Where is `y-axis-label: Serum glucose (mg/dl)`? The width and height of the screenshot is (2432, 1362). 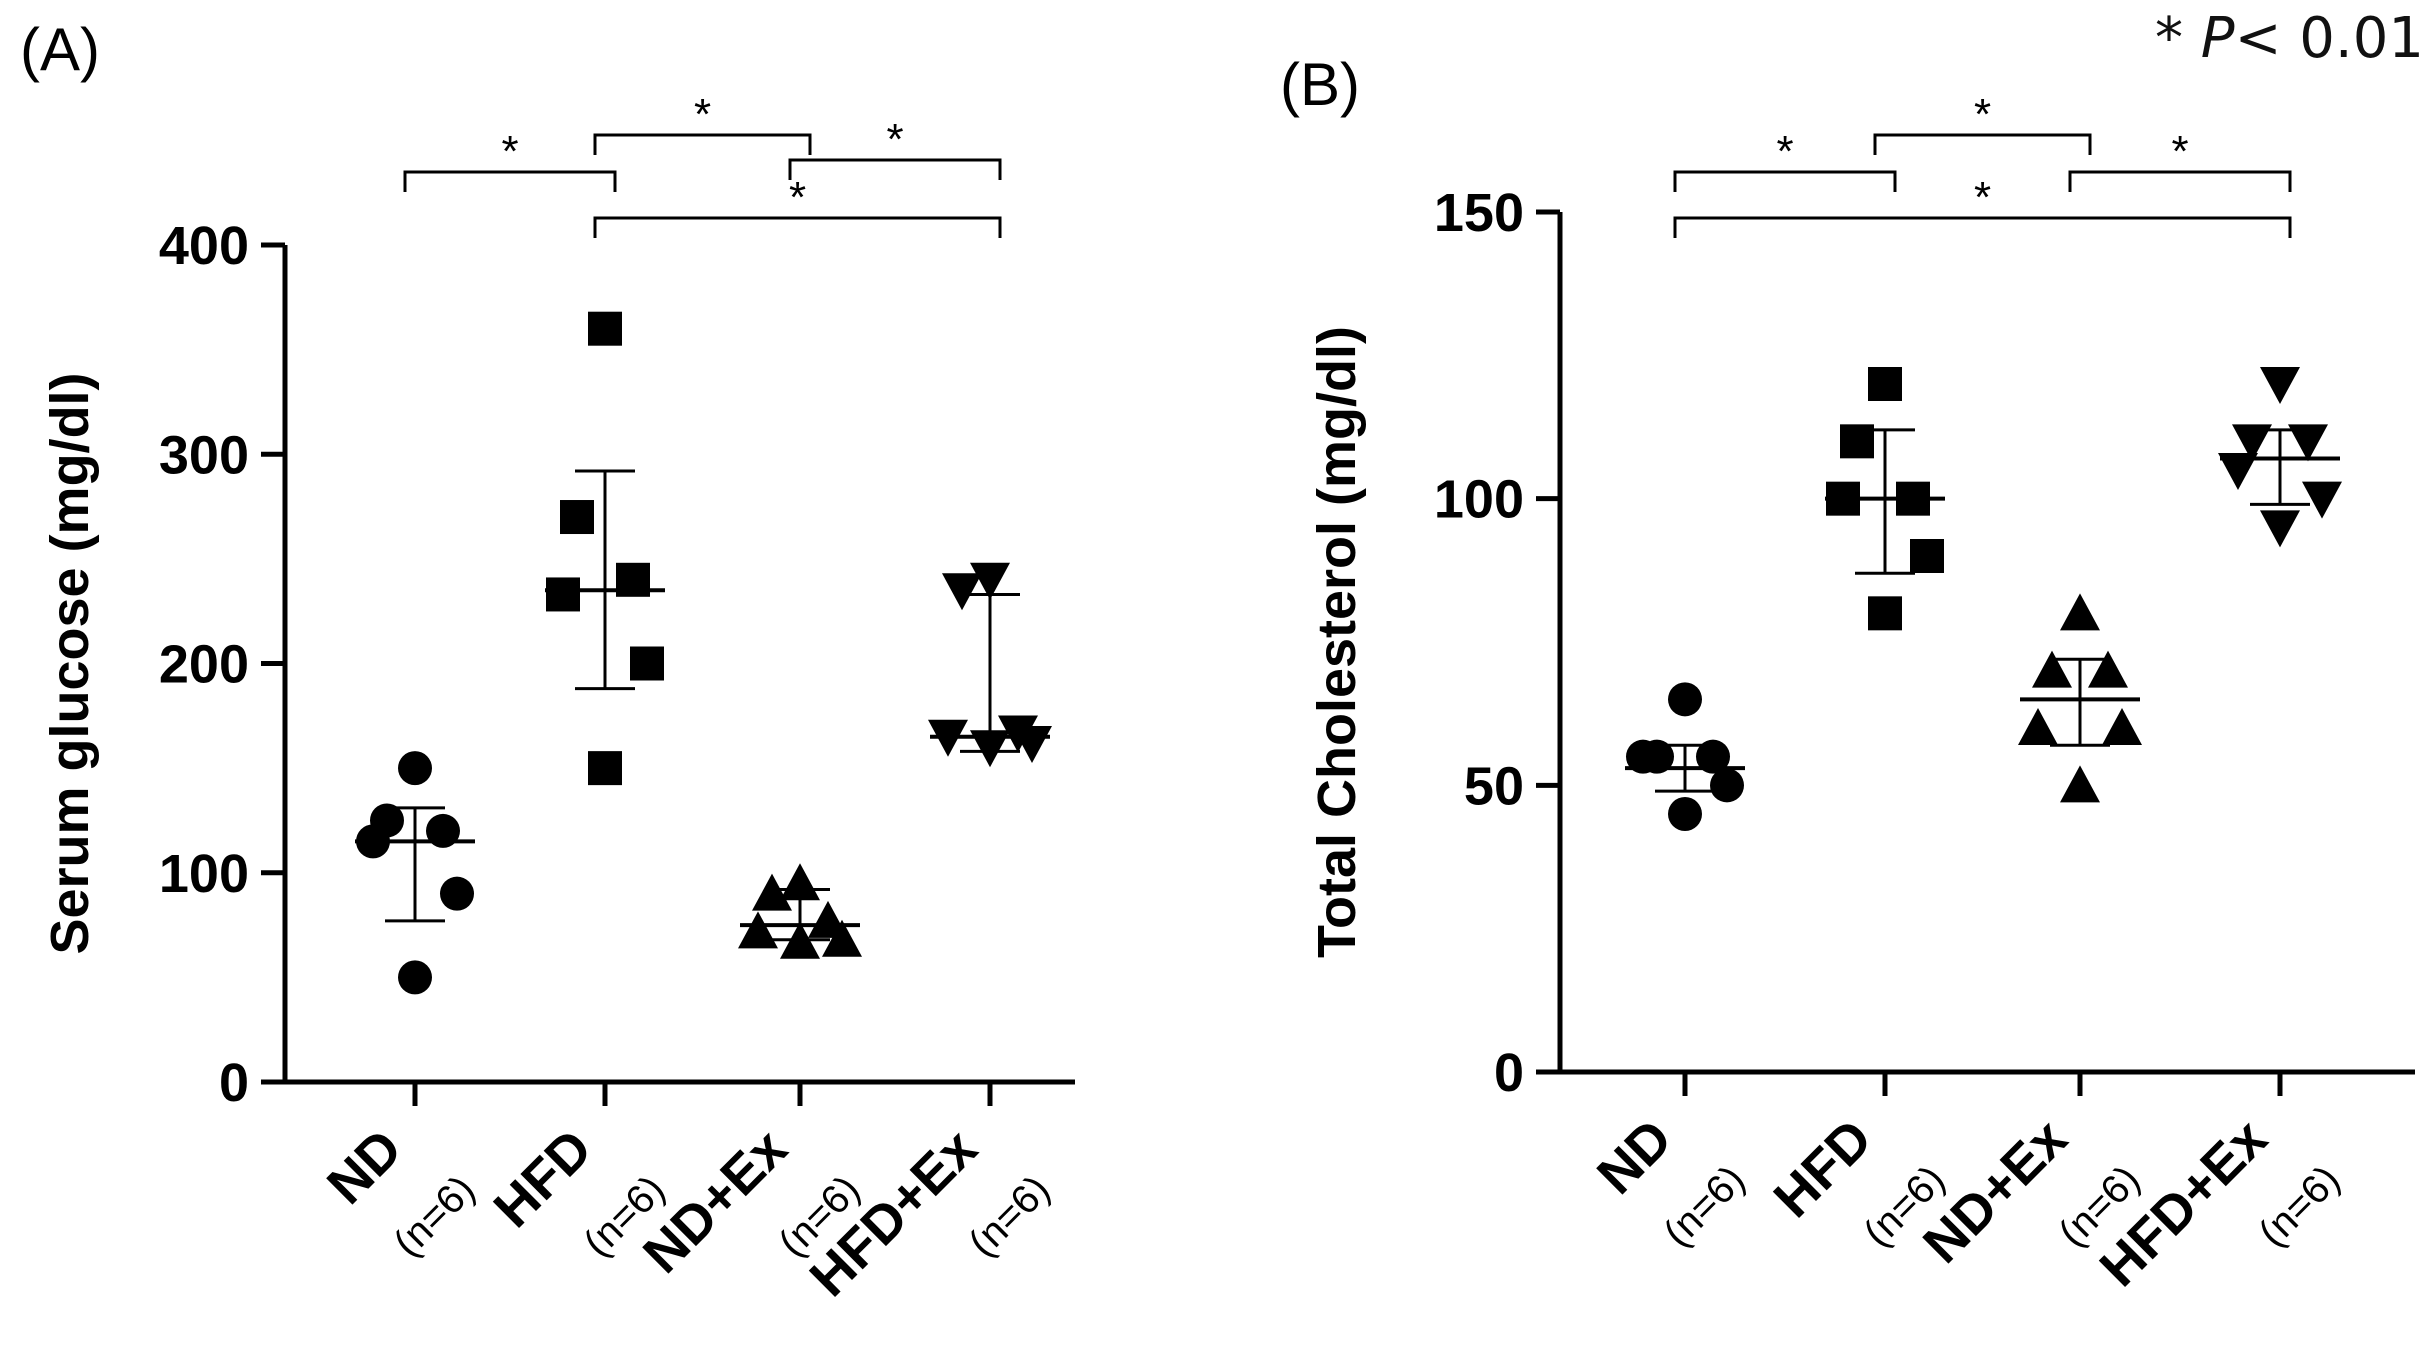 y-axis-label: Serum glucose (mg/dl) is located at coordinates (70, 663).